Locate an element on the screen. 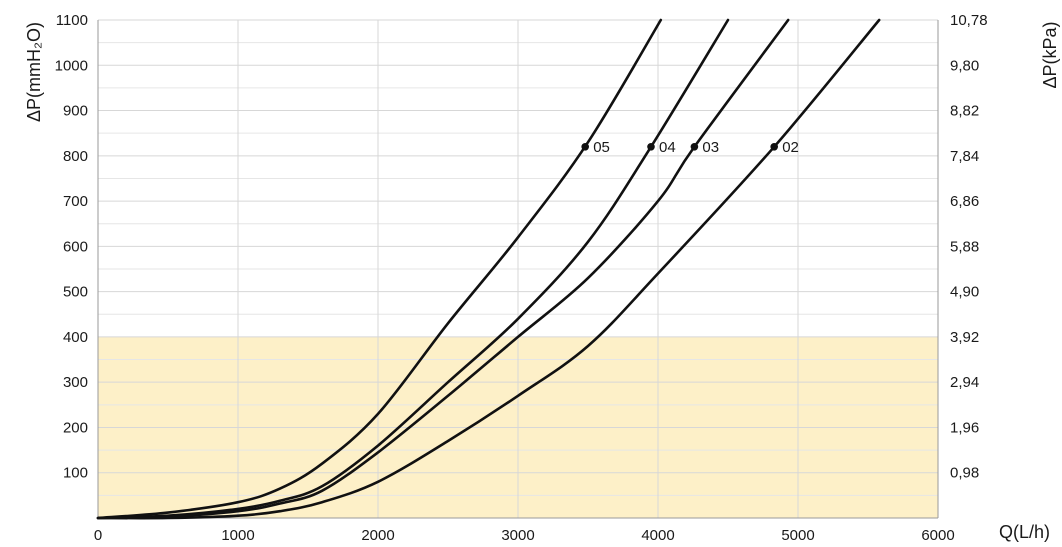  y-tick-label: 1000 is located at coordinates (71, 65).